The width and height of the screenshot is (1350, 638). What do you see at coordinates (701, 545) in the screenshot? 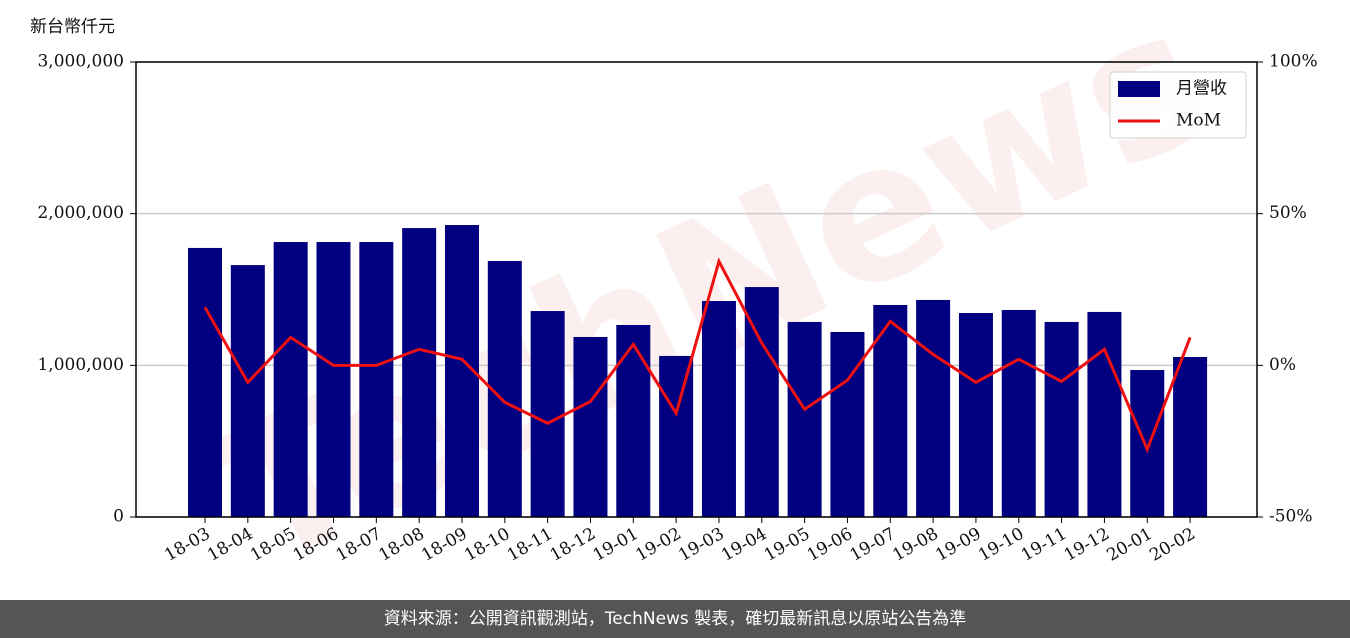
I see `x-tick-label: 19-03` at bounding box center [701, 545].